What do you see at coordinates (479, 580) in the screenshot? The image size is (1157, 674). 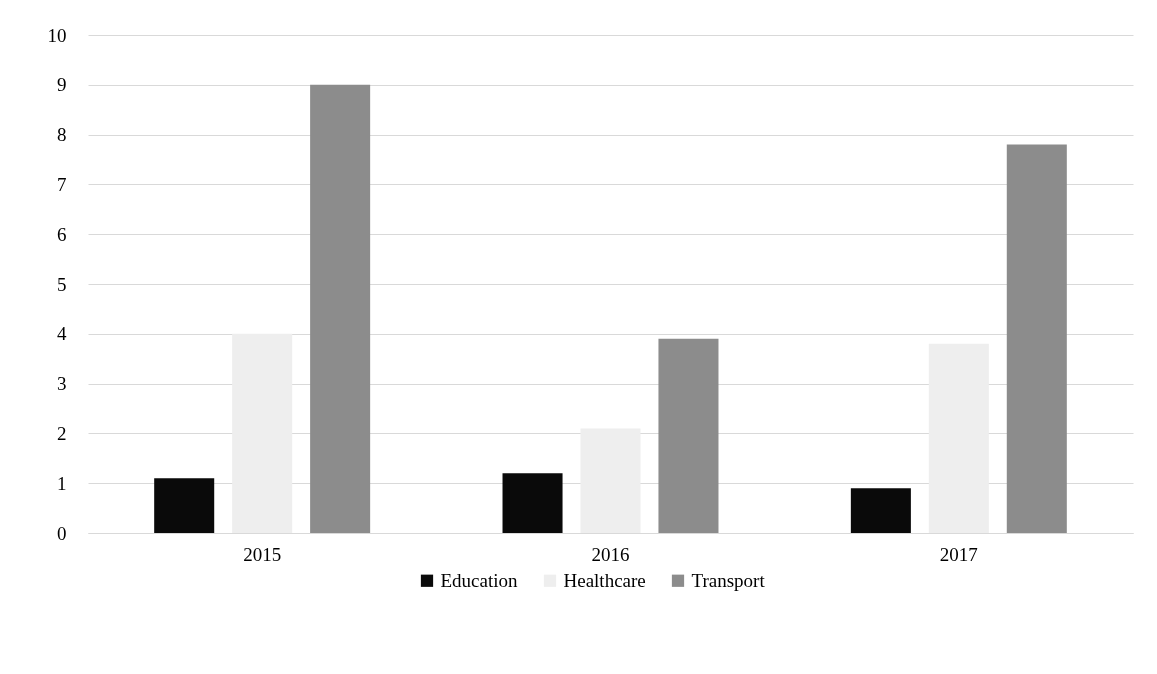 I see `legend-label: Education` at bounding box center [479, 580].